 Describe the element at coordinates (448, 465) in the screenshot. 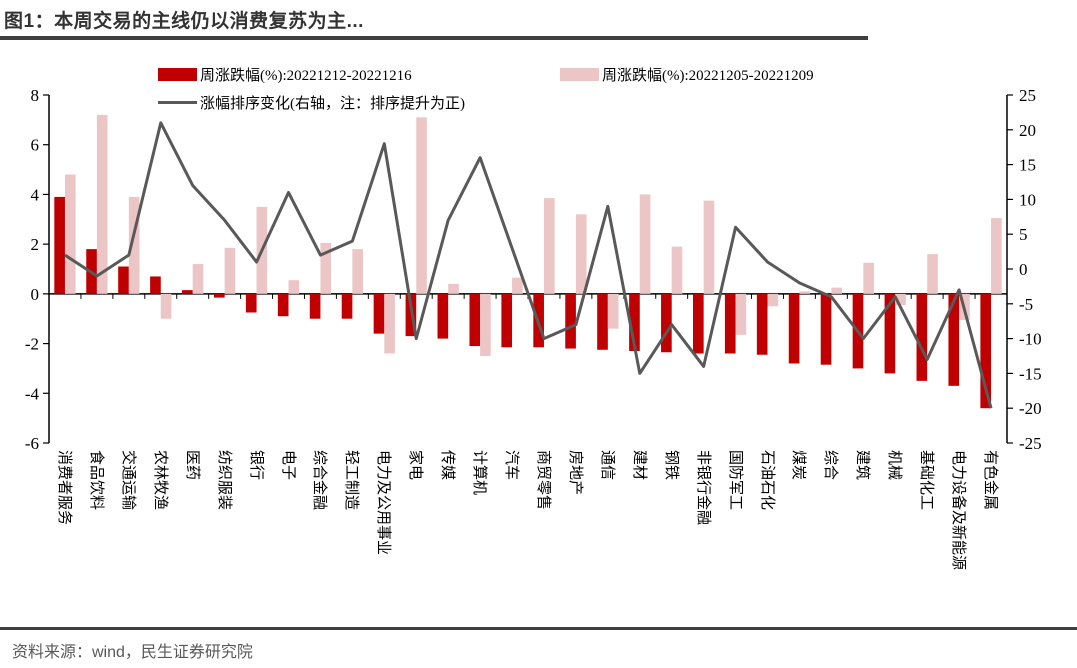

I see `x-axis-label: 传媒` at that location.